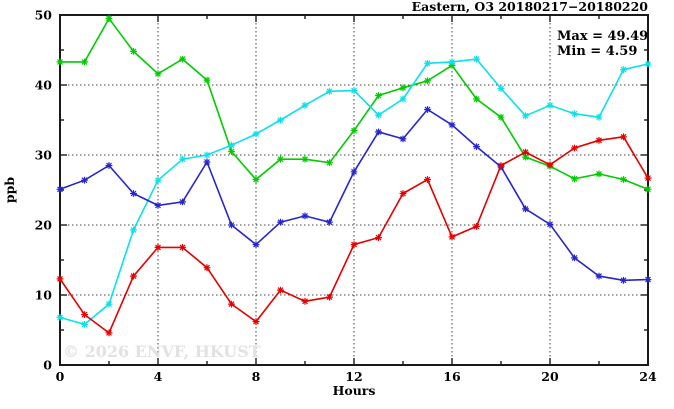 The width and height of the screenshot is (674, 409). I want to click on chart-title: Eastern, O3 20180217−20180220, so click(530, 7).